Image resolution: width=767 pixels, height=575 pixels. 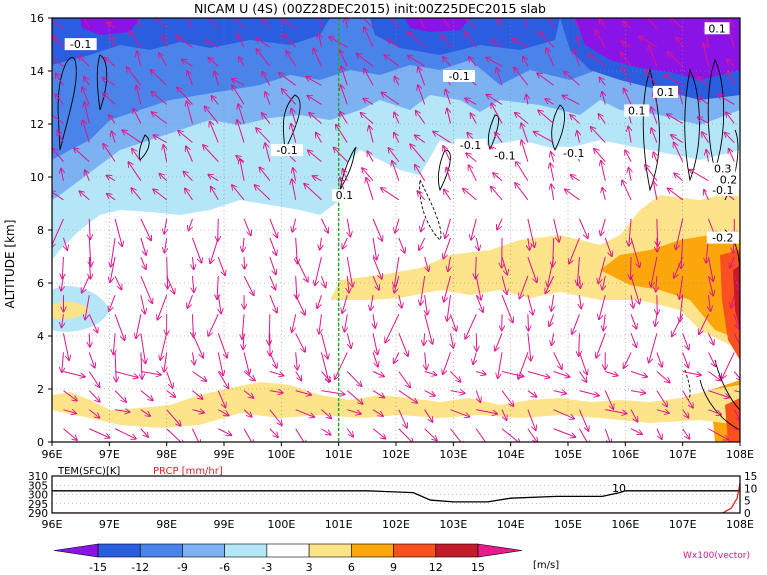 I want to click on sub-x-tick-label: 105E, so click(x=568, y=524).